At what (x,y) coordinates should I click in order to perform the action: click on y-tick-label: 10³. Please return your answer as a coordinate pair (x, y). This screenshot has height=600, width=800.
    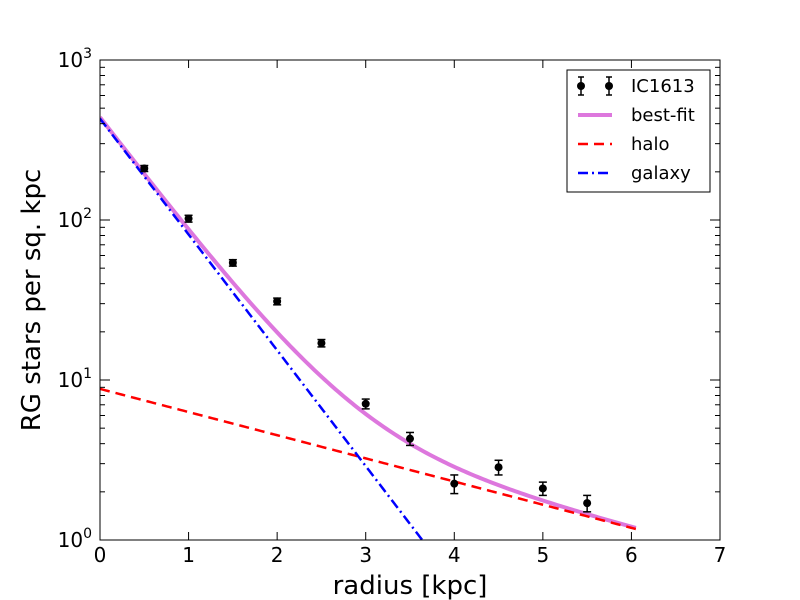
    Looking at the image, I should click on (75, 59).